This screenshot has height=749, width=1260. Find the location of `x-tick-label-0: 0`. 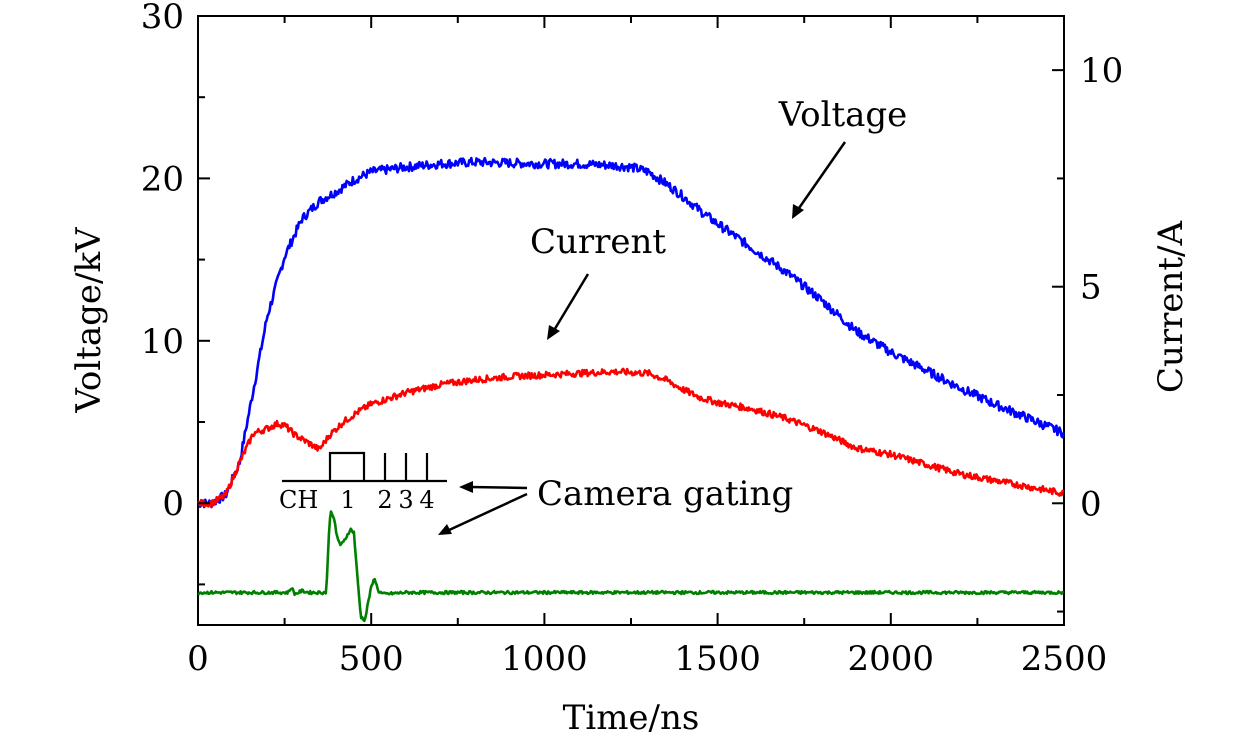

x-tick-label-0: 0 is located at coordinates (198, 659).